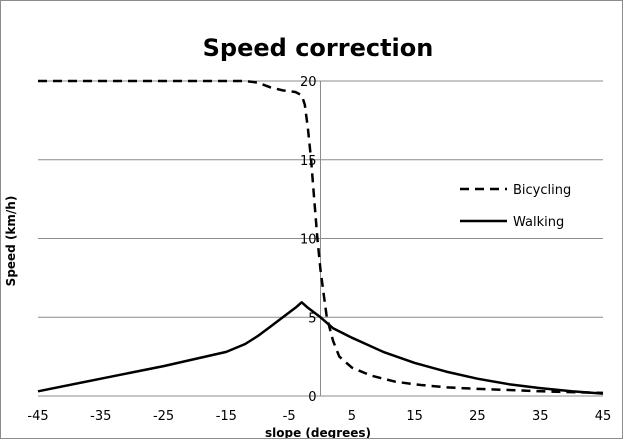  Describe the element at coordinates (603, 416) in the screenshot. I see `x-tick-label: 45` at that location.